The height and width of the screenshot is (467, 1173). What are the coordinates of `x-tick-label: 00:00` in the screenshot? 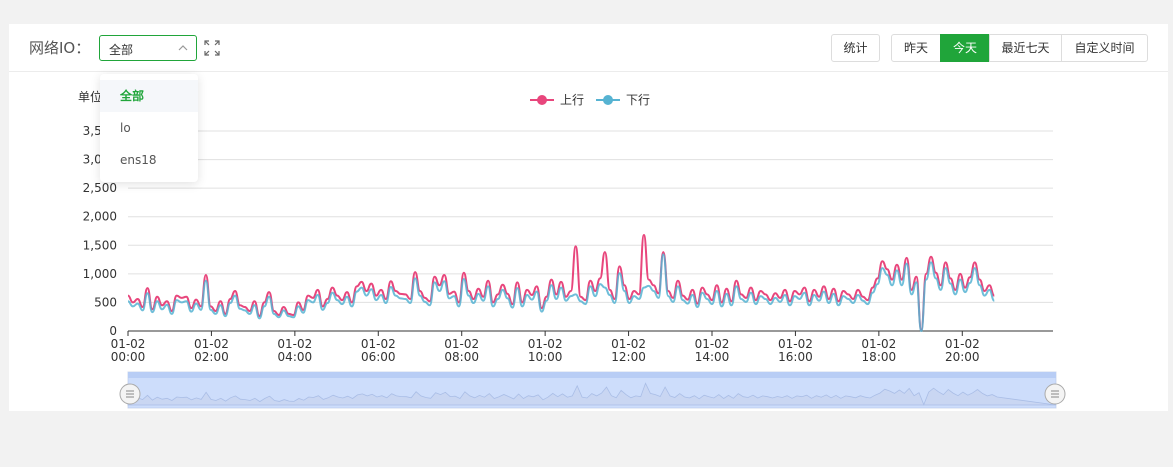 It's located at (128, 357).